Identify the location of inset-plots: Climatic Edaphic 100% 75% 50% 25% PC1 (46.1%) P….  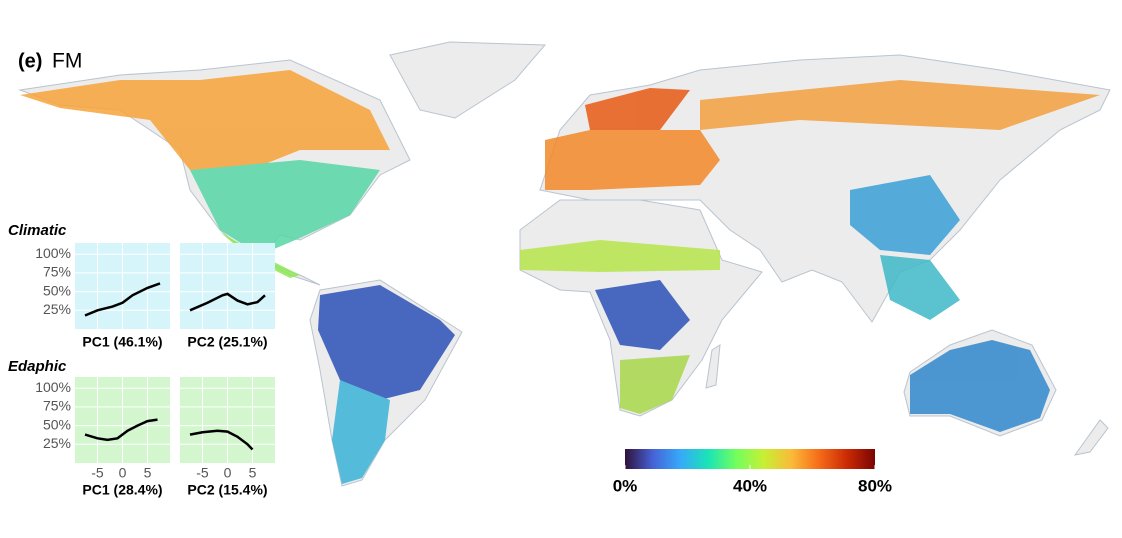
(141, 360).